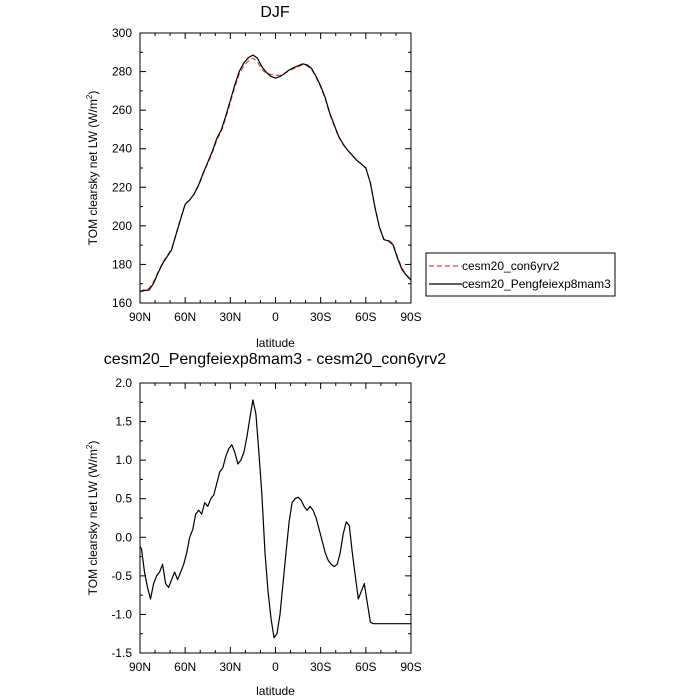 This screenshot has height=700, width=700. I want to click on bottom-chart-ytick-label-4: 0.5, so click(123, 499).